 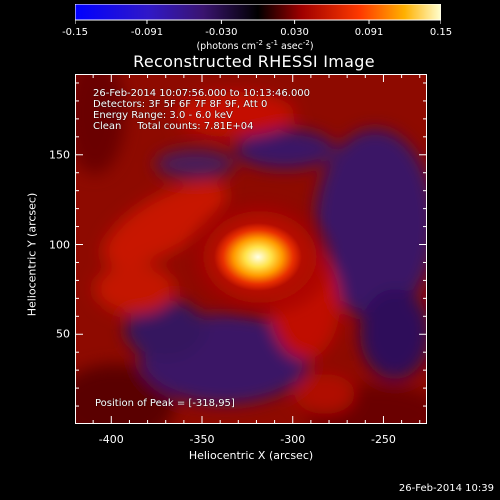 I want to click on colorbar-units: (photons cm-2 s-1 asec-2), so click(x=250, y=45).